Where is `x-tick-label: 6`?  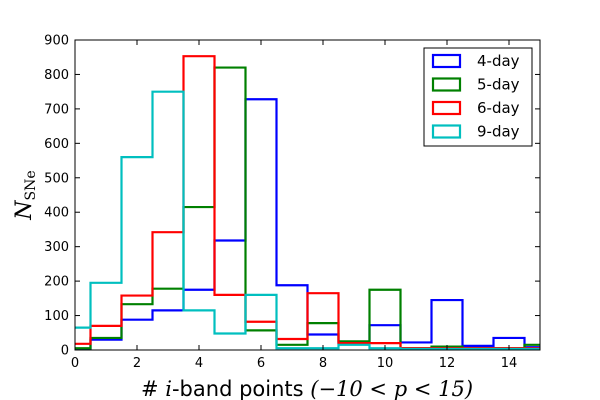
x-tick-label: 6 is located at coordinates (261, 363).